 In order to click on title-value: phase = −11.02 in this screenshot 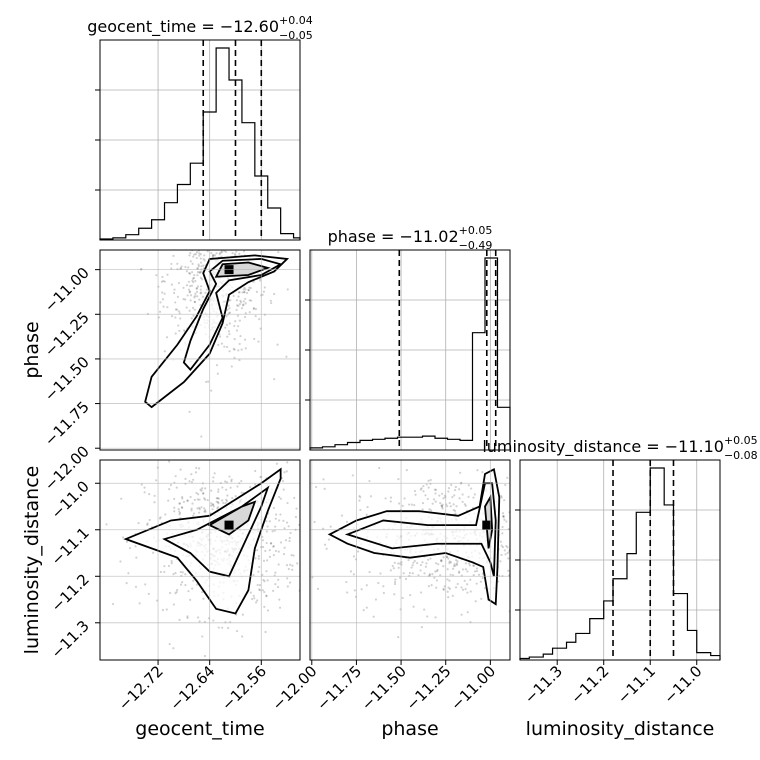, I will do `click(393, 236)`.